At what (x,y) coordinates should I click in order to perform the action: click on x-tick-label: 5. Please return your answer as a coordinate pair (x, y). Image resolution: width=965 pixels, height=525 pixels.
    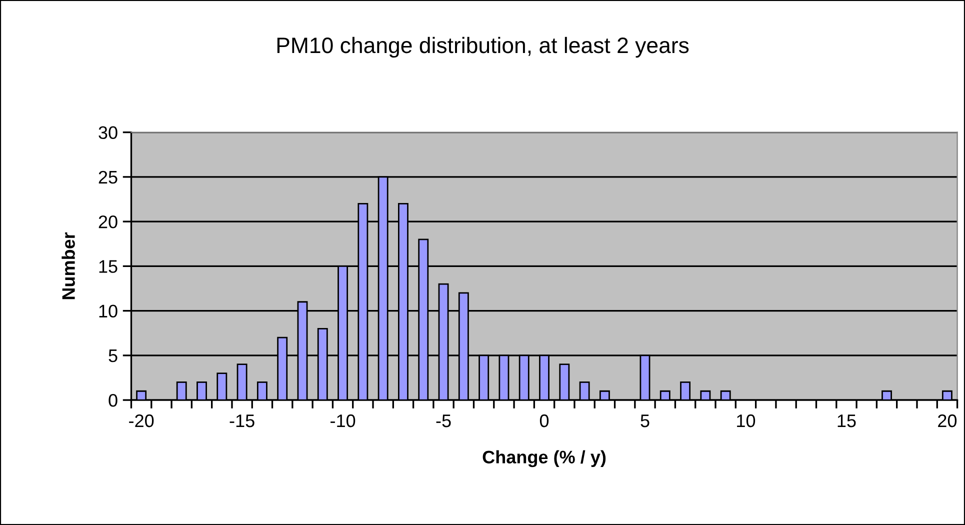
    Looking at the image, I should click on (645, 421).